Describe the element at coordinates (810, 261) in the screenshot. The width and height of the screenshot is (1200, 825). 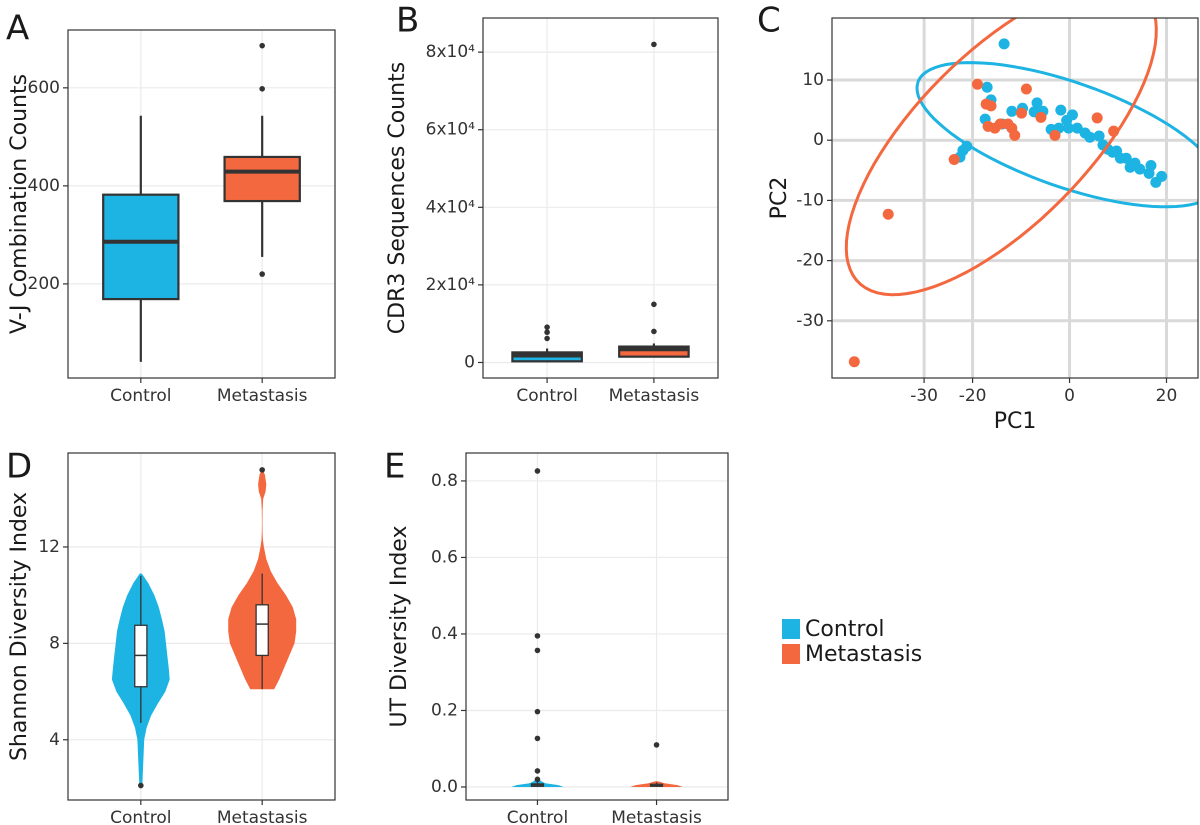
I see `y-tick-label: -20` at that location.